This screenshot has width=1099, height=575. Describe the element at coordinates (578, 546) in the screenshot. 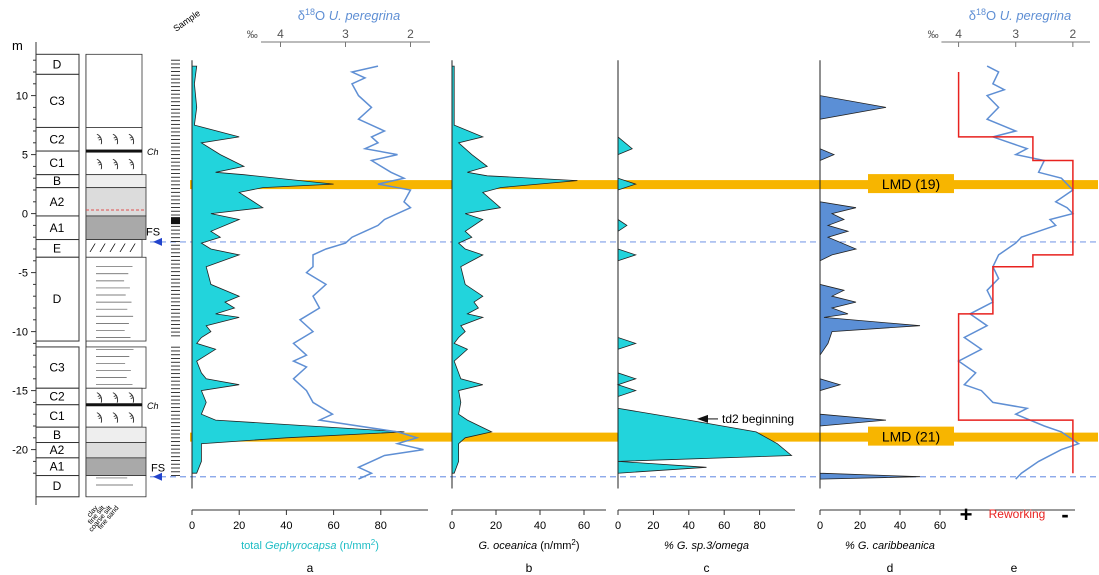

I see `x-axis-label-part: )` at that location.